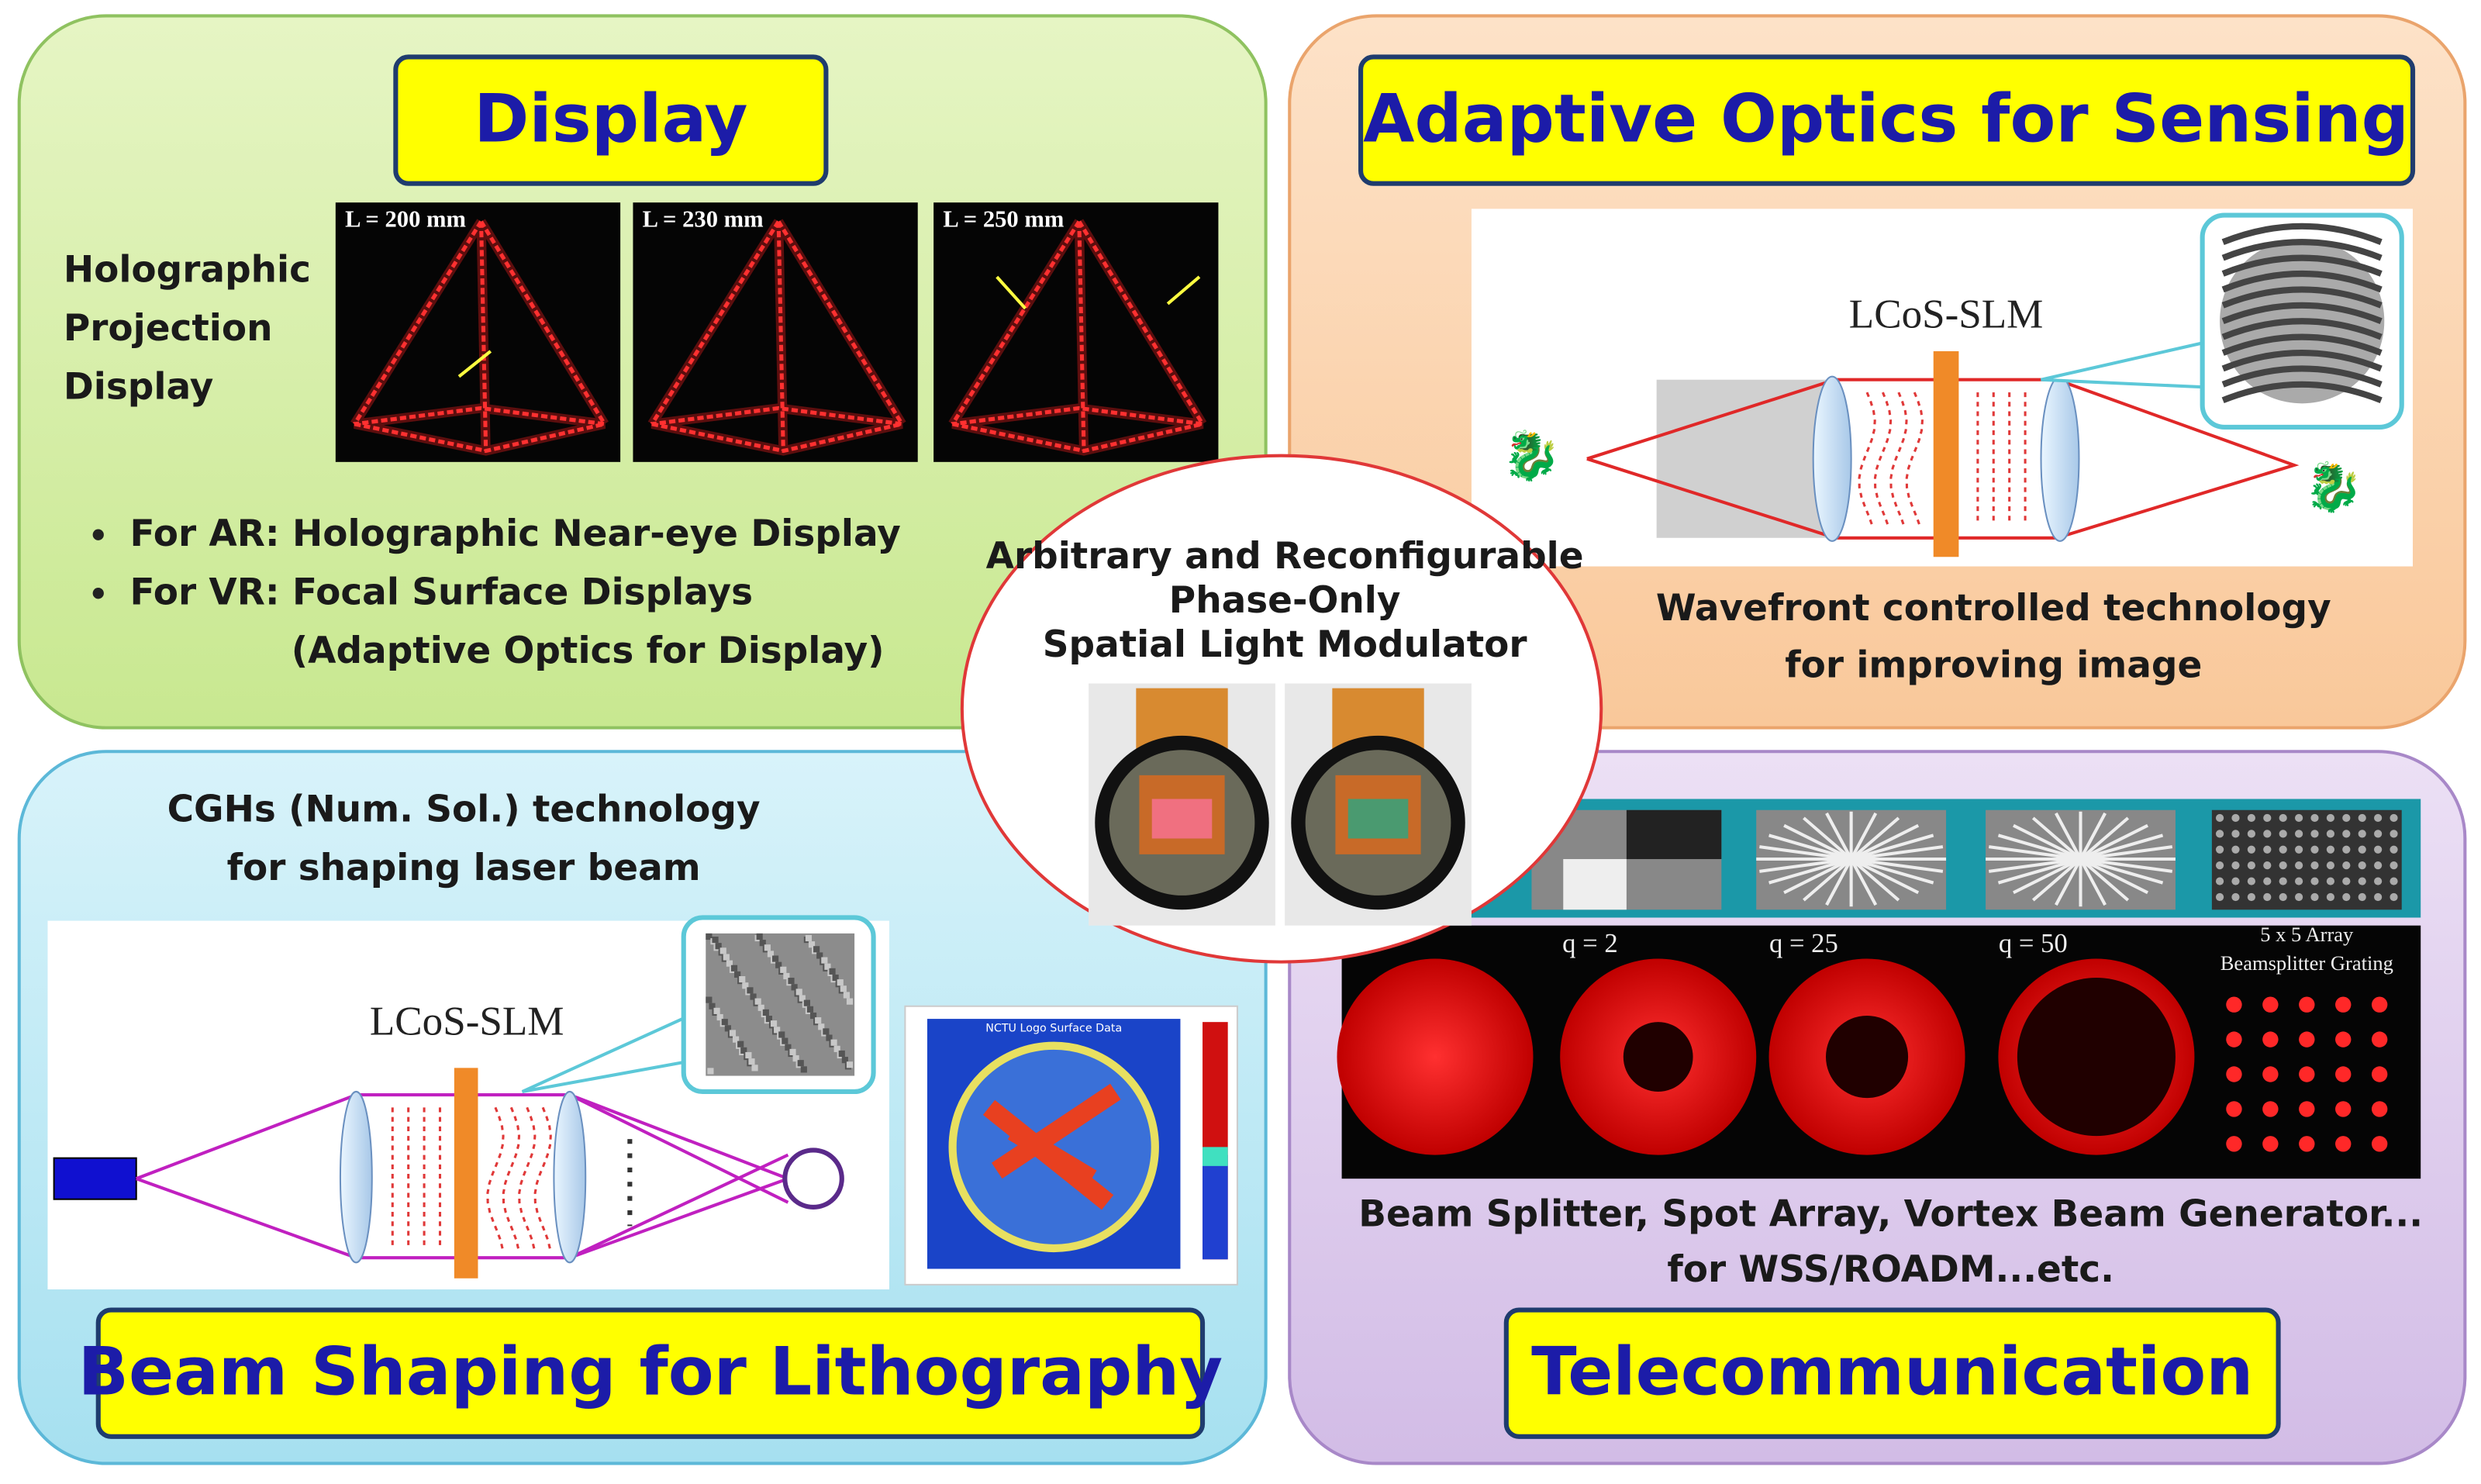 The image size is (2481, 1484). What do you see at coordinates (95, 1178) in the screenshot?
I see `laser` at bounding box center [95, 1178].